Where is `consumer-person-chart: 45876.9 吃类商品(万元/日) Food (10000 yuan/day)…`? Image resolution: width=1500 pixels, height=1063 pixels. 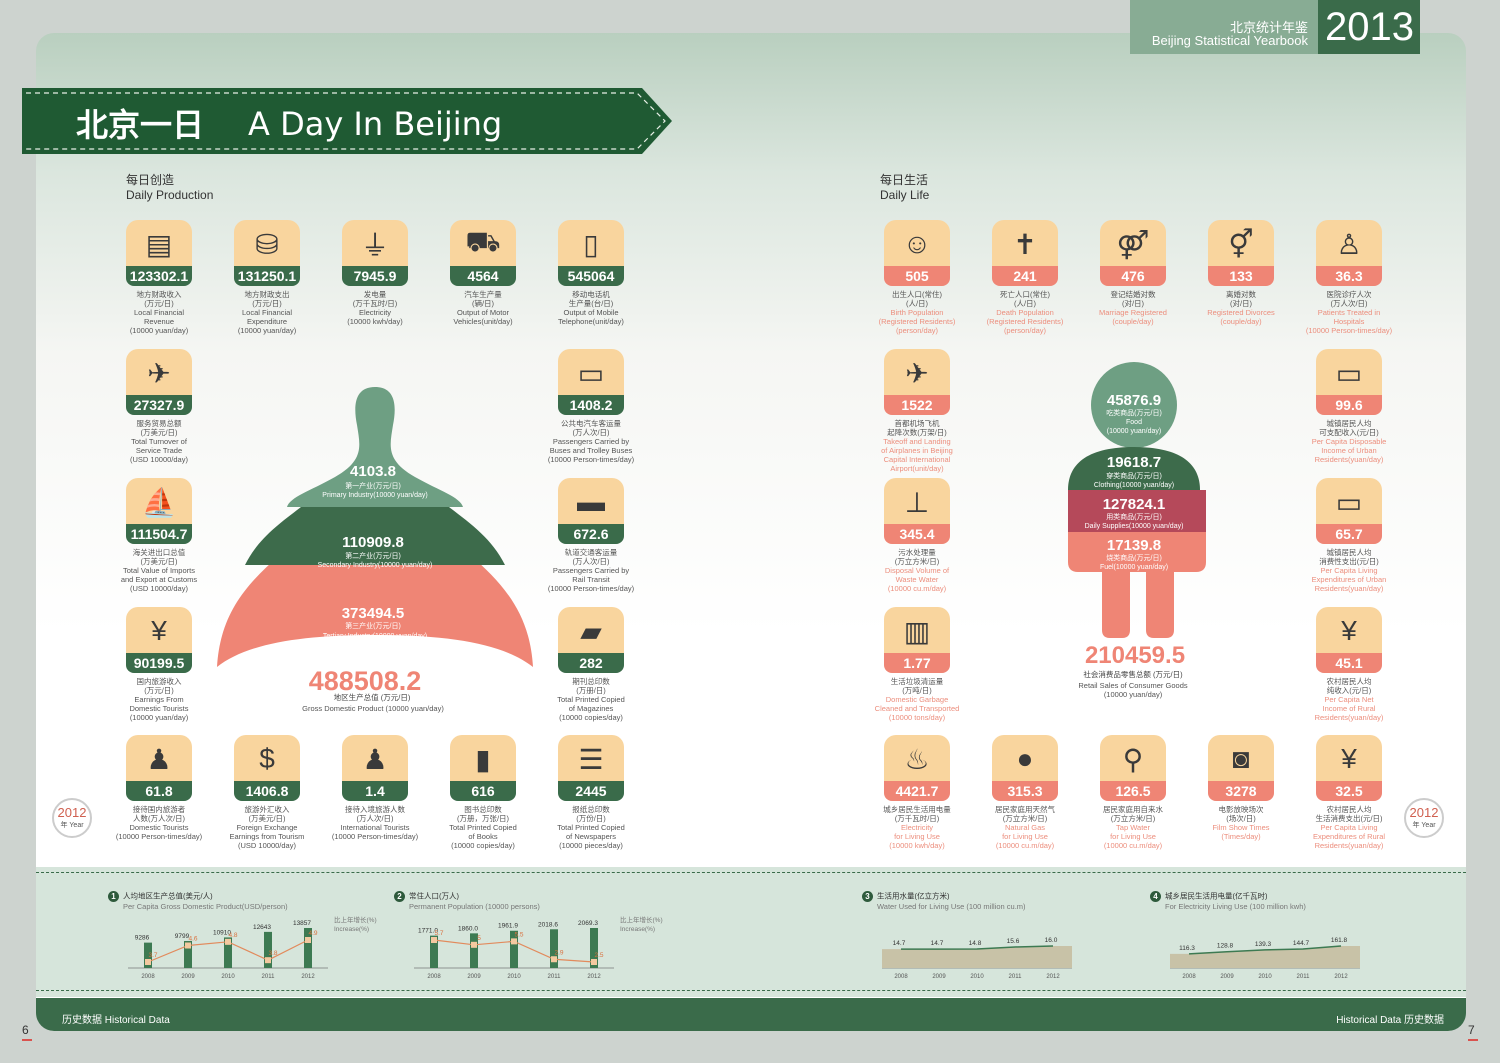 consumer-person-chart: 45876.9 吃类商品(万元/日) Food (10000 yuan/day)… is located at coordinates (1137, 530).